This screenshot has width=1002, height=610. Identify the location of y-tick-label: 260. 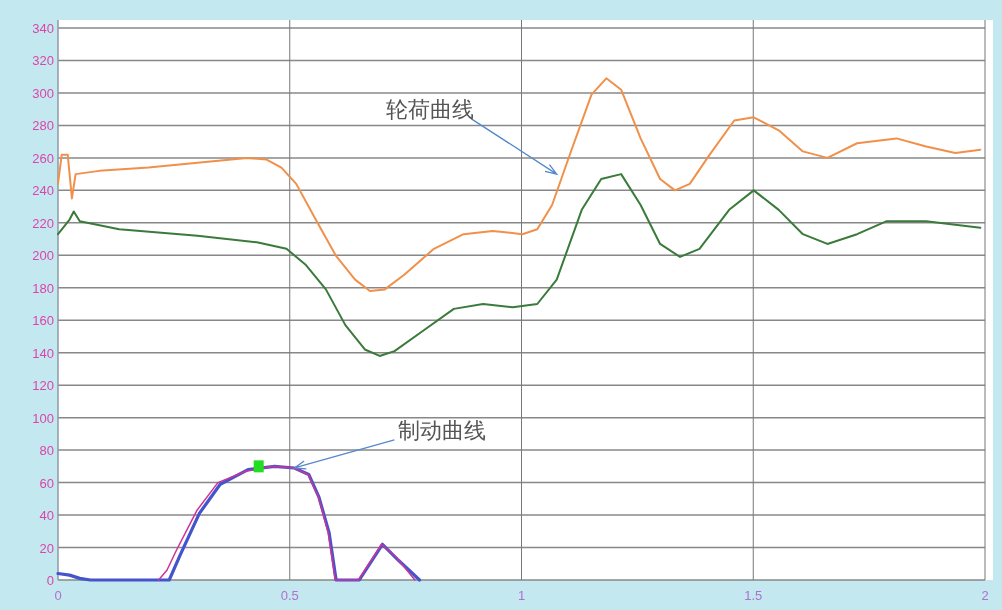
(43, 158).